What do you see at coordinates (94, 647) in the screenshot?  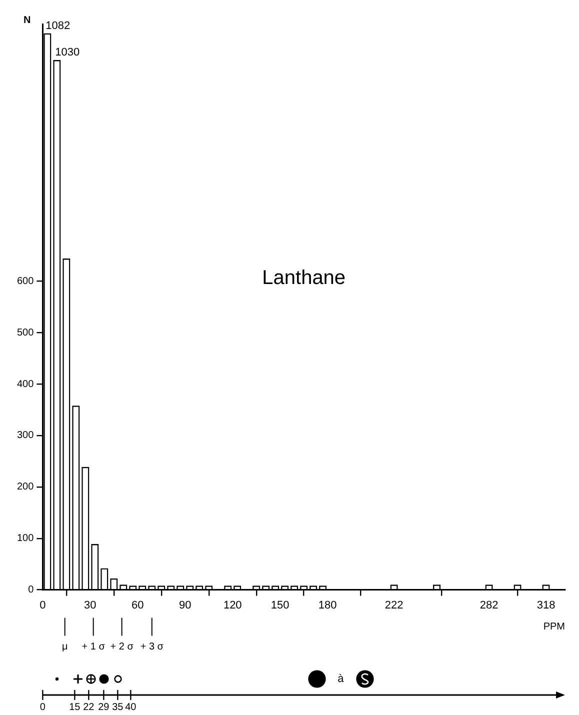 I see `ref-line-label: + 1 σ` at bounding box center [94, 647].